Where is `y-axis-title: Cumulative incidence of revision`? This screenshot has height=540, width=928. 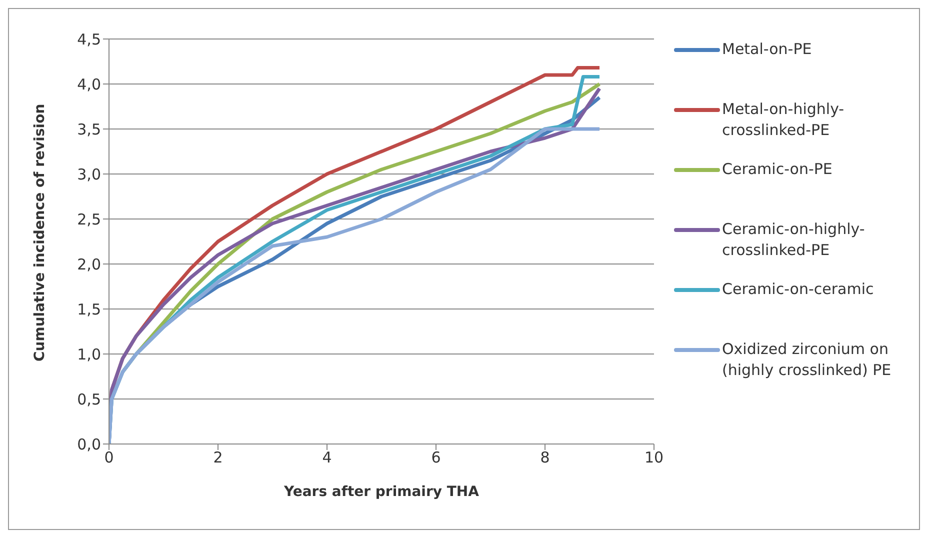
y-axis-title: Cumulative incidence of revision is located at coordinates (40, 233).